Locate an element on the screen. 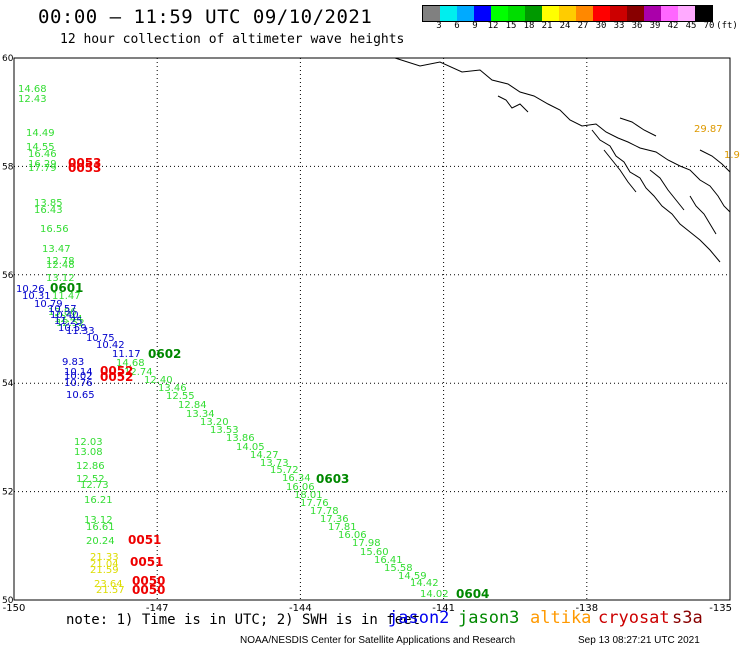 The image size is (740, 650). wave-height-label: 10.79 is located at coordinates (48, 304).